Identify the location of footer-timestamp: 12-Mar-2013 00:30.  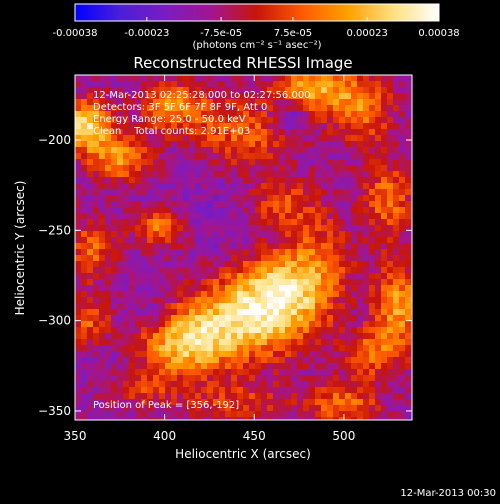
(448, 493).